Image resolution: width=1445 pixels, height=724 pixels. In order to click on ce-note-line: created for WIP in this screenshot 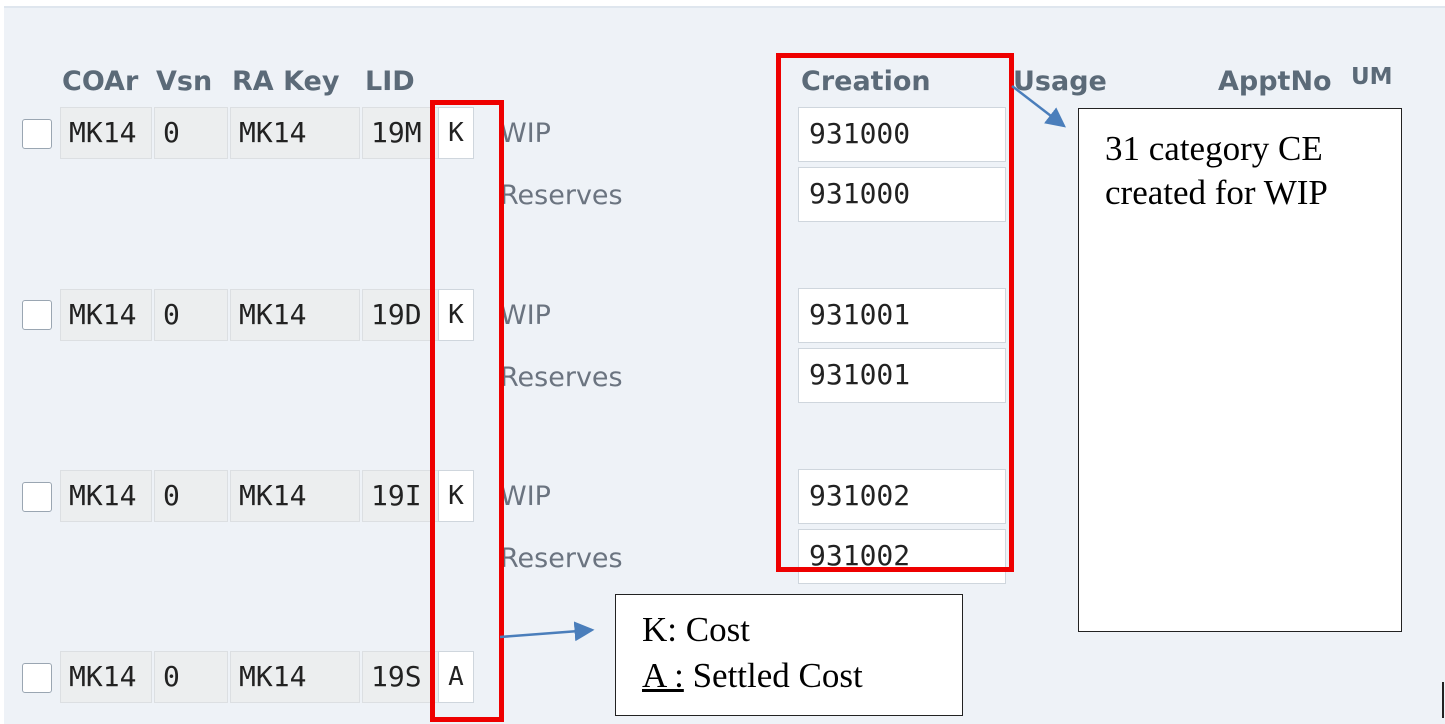, I will do `click(1216, 192)`.